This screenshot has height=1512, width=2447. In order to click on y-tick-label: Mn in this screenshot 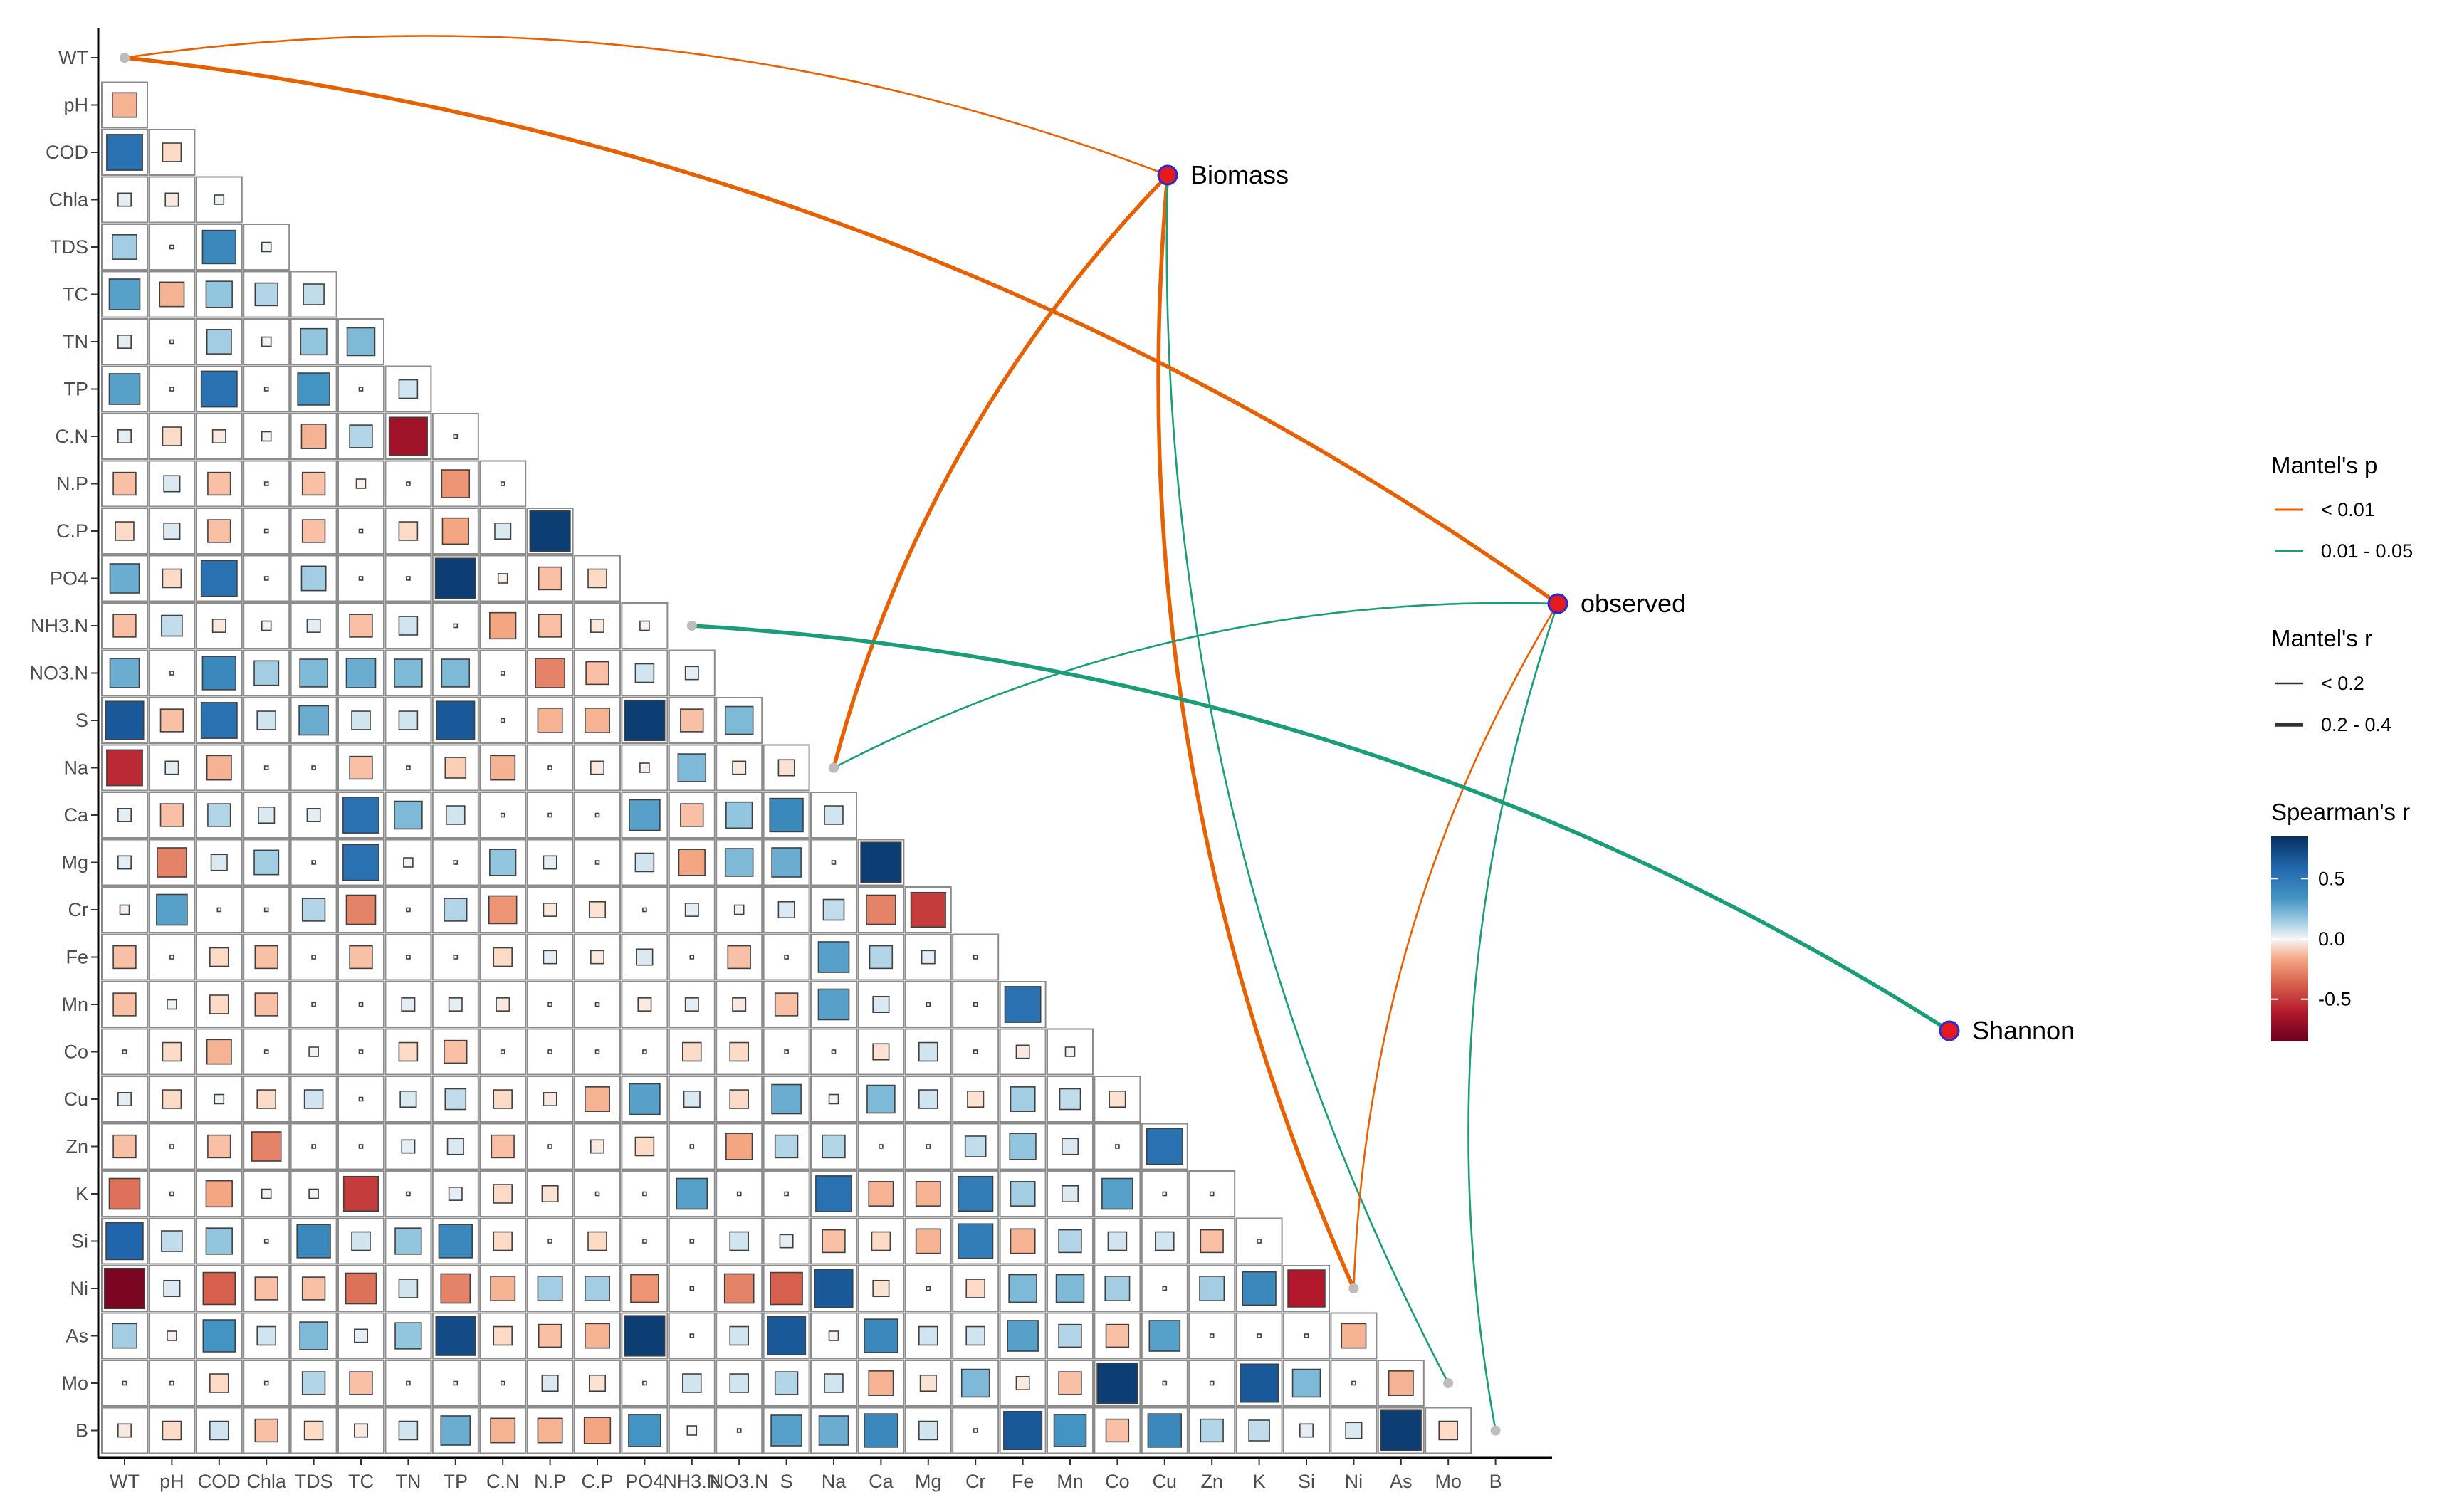, I will do `click(74, 1004)`.